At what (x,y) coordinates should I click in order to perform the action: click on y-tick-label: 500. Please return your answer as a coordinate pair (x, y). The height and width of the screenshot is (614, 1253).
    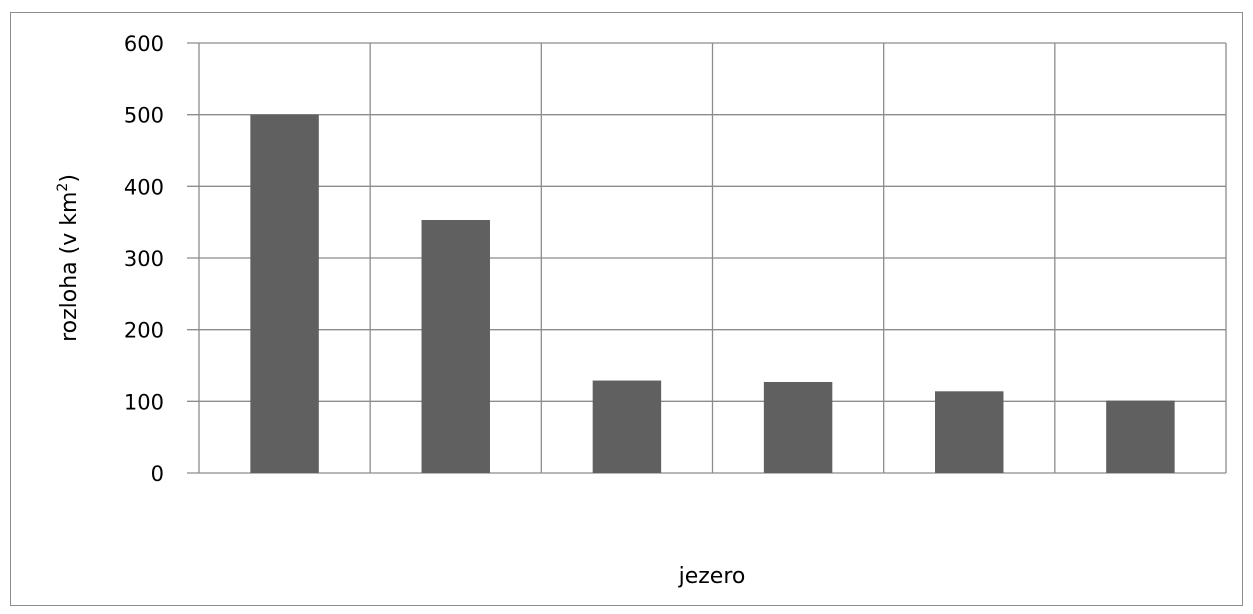
    Looking at the image, I should click on (144, 116).